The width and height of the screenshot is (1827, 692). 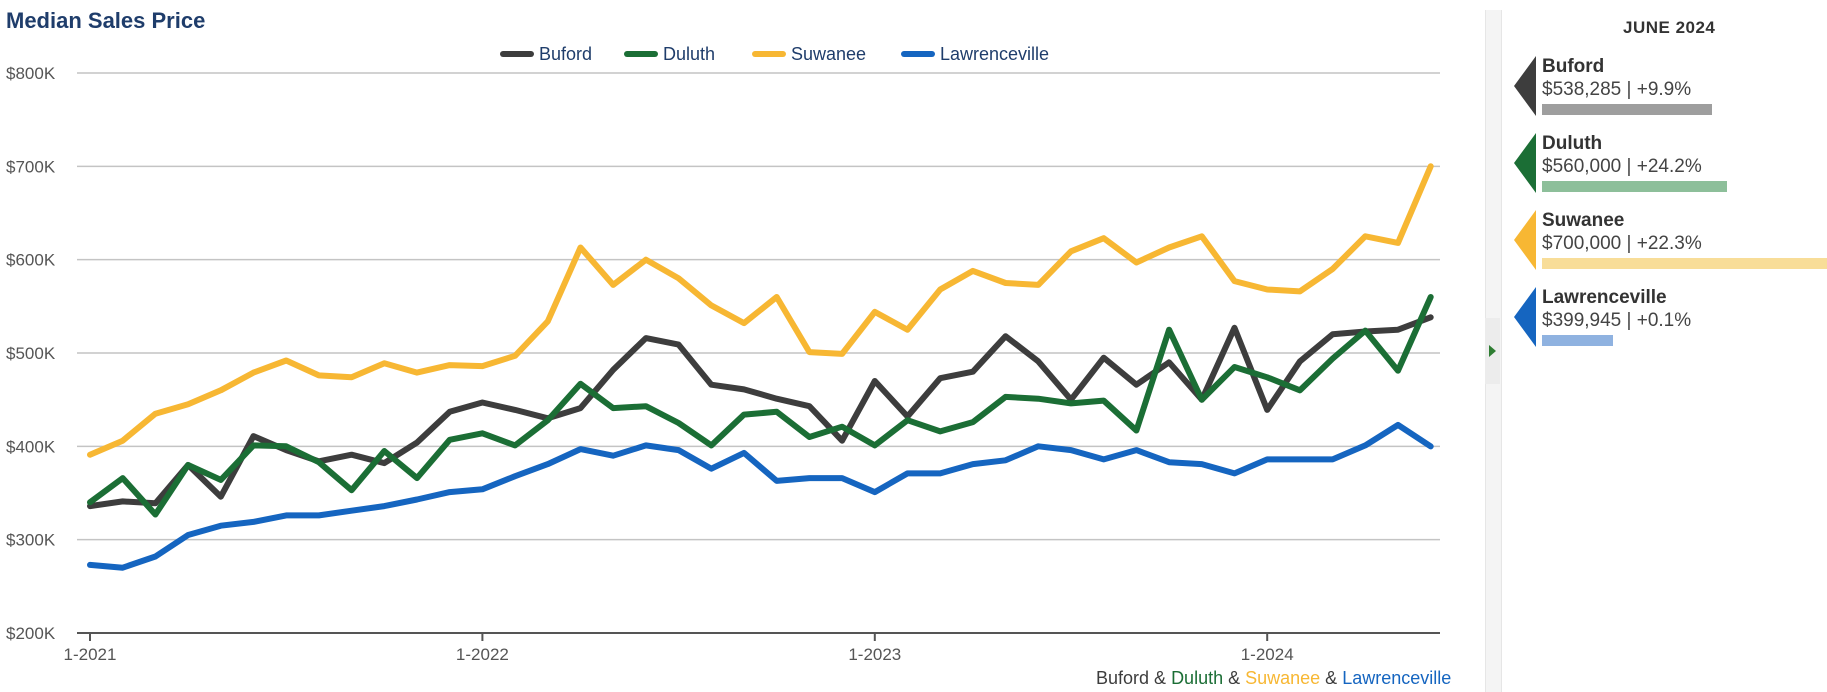 What do you see at coordinates (31, 633) in the screenshot?
I see `y-tick-label: $200K` at bounding box center [31, 633].